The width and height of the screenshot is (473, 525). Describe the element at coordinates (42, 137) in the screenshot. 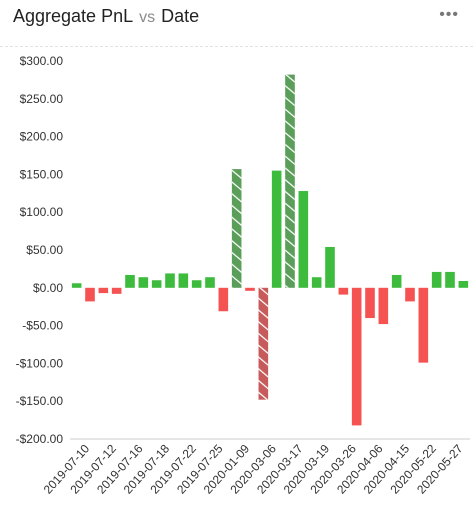

I see `y-tick-label: $200.00` at that location.